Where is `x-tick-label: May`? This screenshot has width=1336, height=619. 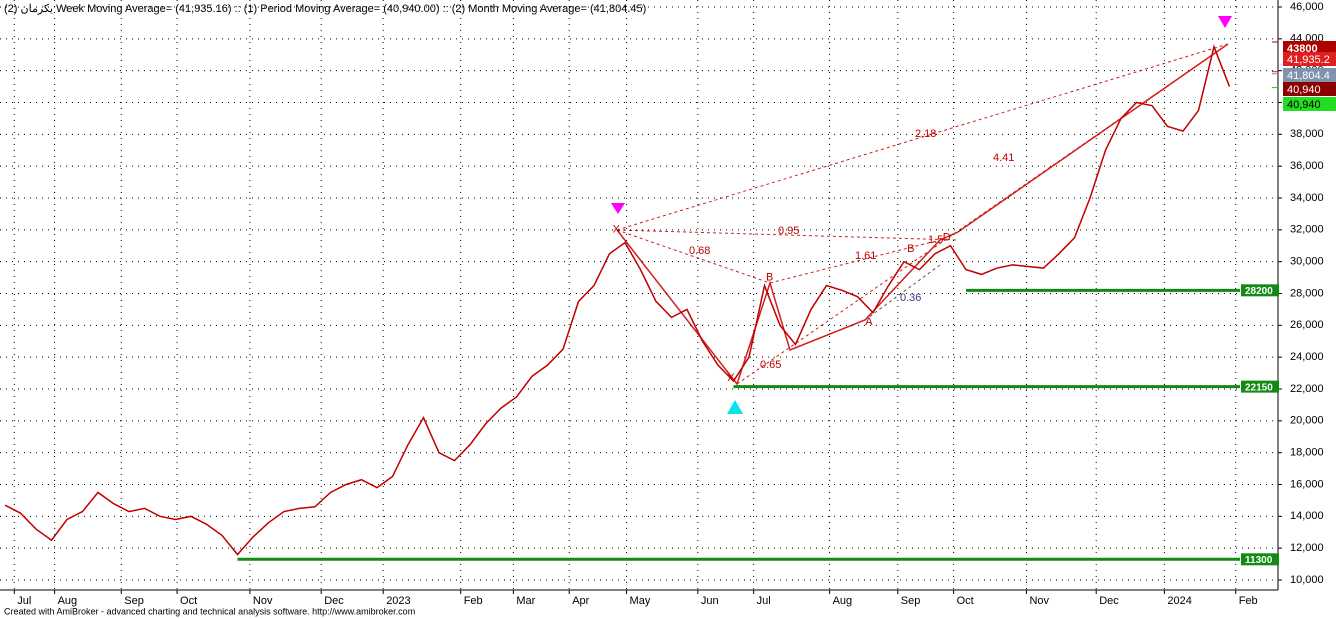
x-tick-label: May is located at coordinates (640, 601).